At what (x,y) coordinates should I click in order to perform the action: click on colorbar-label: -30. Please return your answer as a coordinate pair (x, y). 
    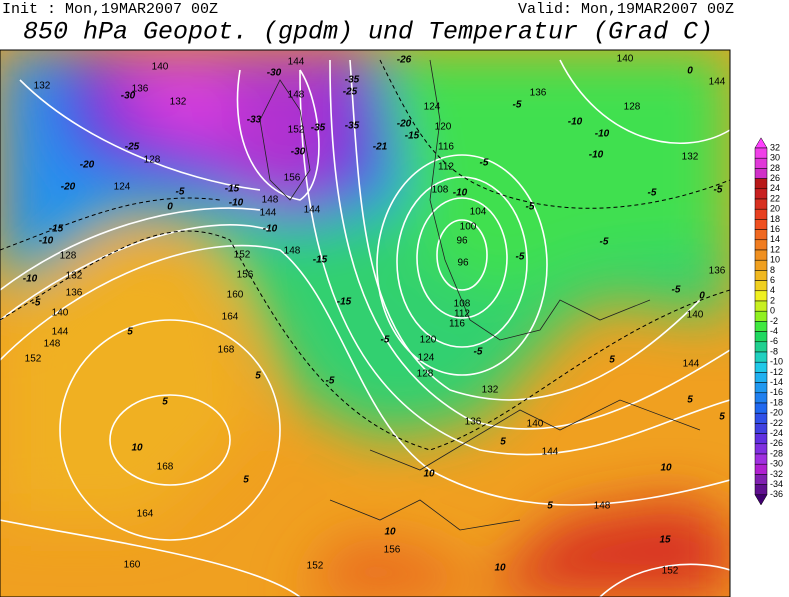
    Looking at the image, I should click on (776, 464).